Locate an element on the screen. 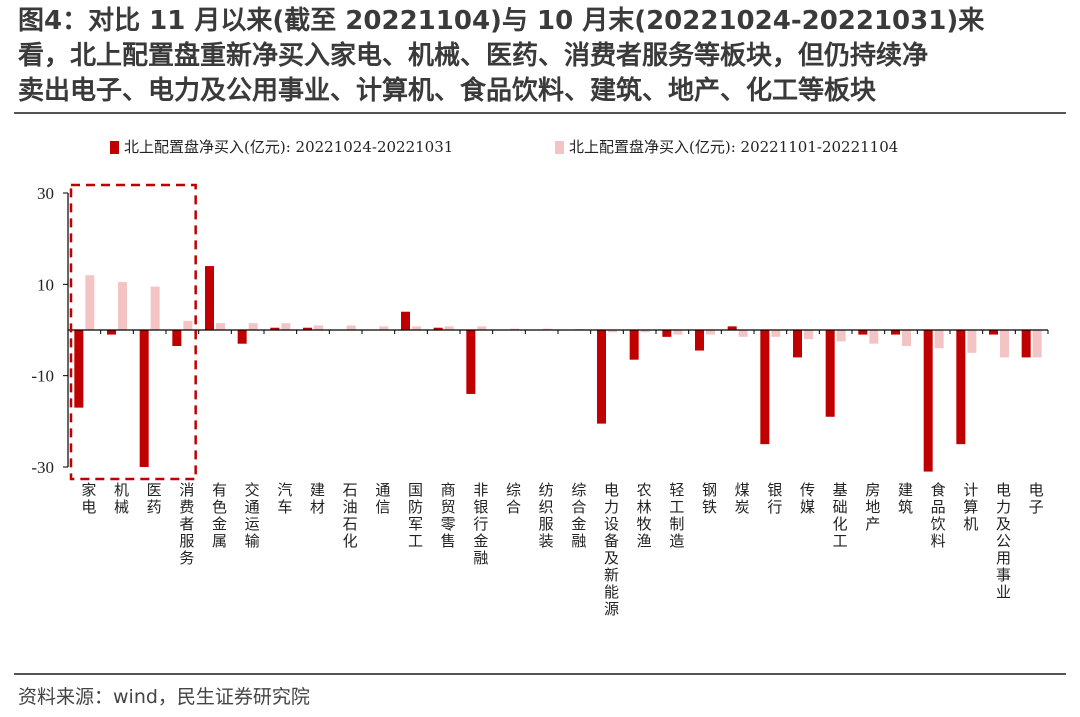  y-tick-label: -10 is located at coordinates (42, 376).